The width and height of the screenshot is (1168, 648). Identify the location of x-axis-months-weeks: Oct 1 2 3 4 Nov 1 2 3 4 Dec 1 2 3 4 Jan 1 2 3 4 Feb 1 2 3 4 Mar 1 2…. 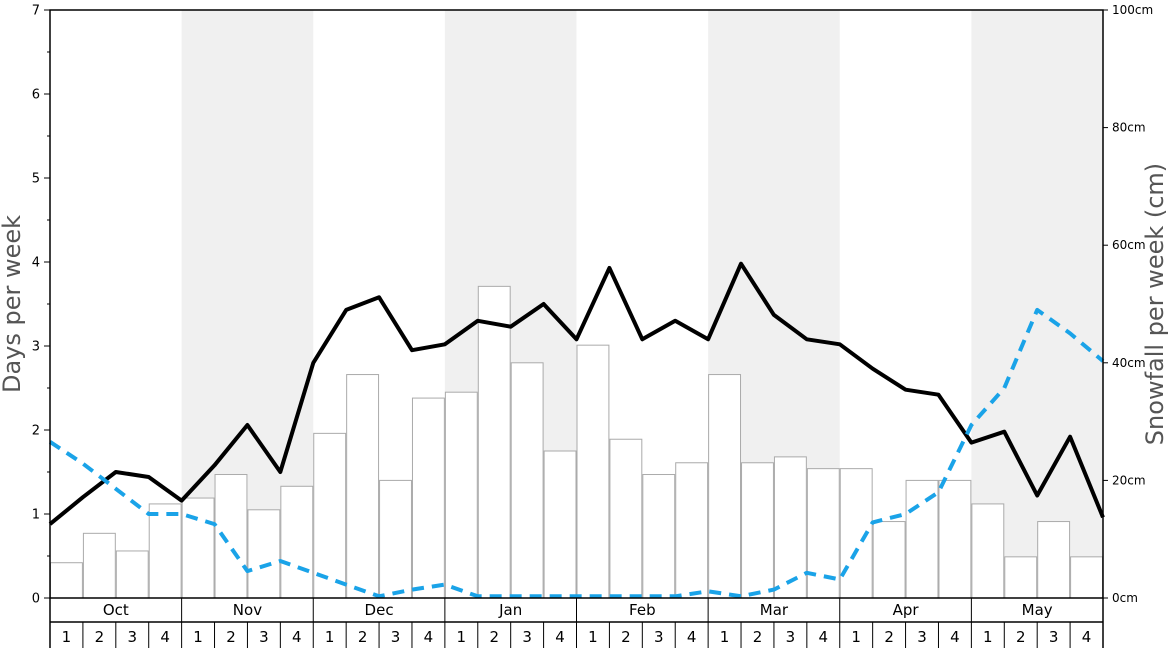
(576, 623).